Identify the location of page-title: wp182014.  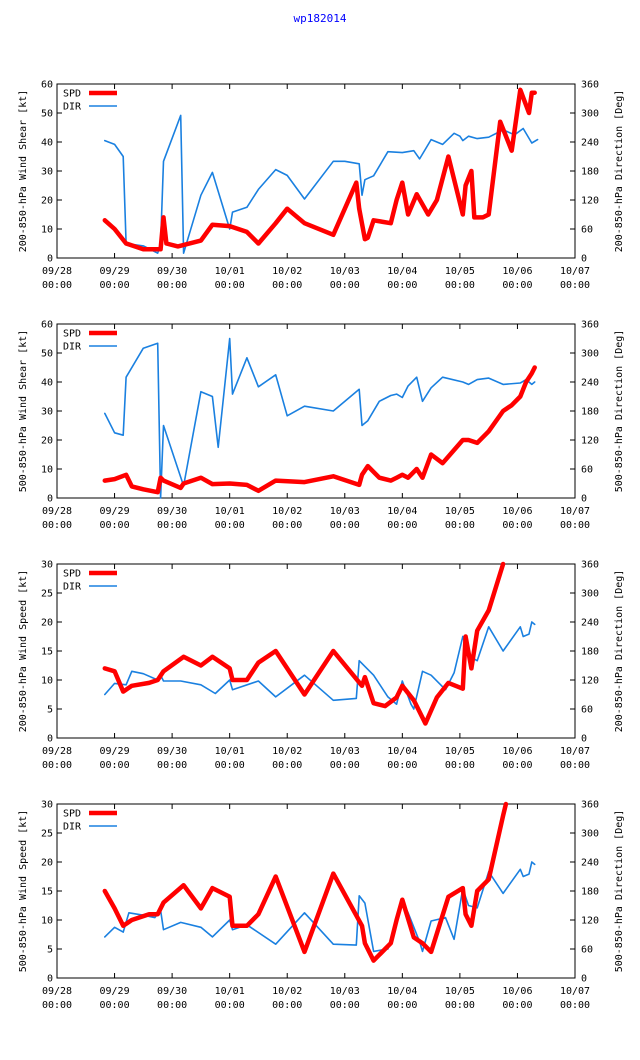
(320, 18).